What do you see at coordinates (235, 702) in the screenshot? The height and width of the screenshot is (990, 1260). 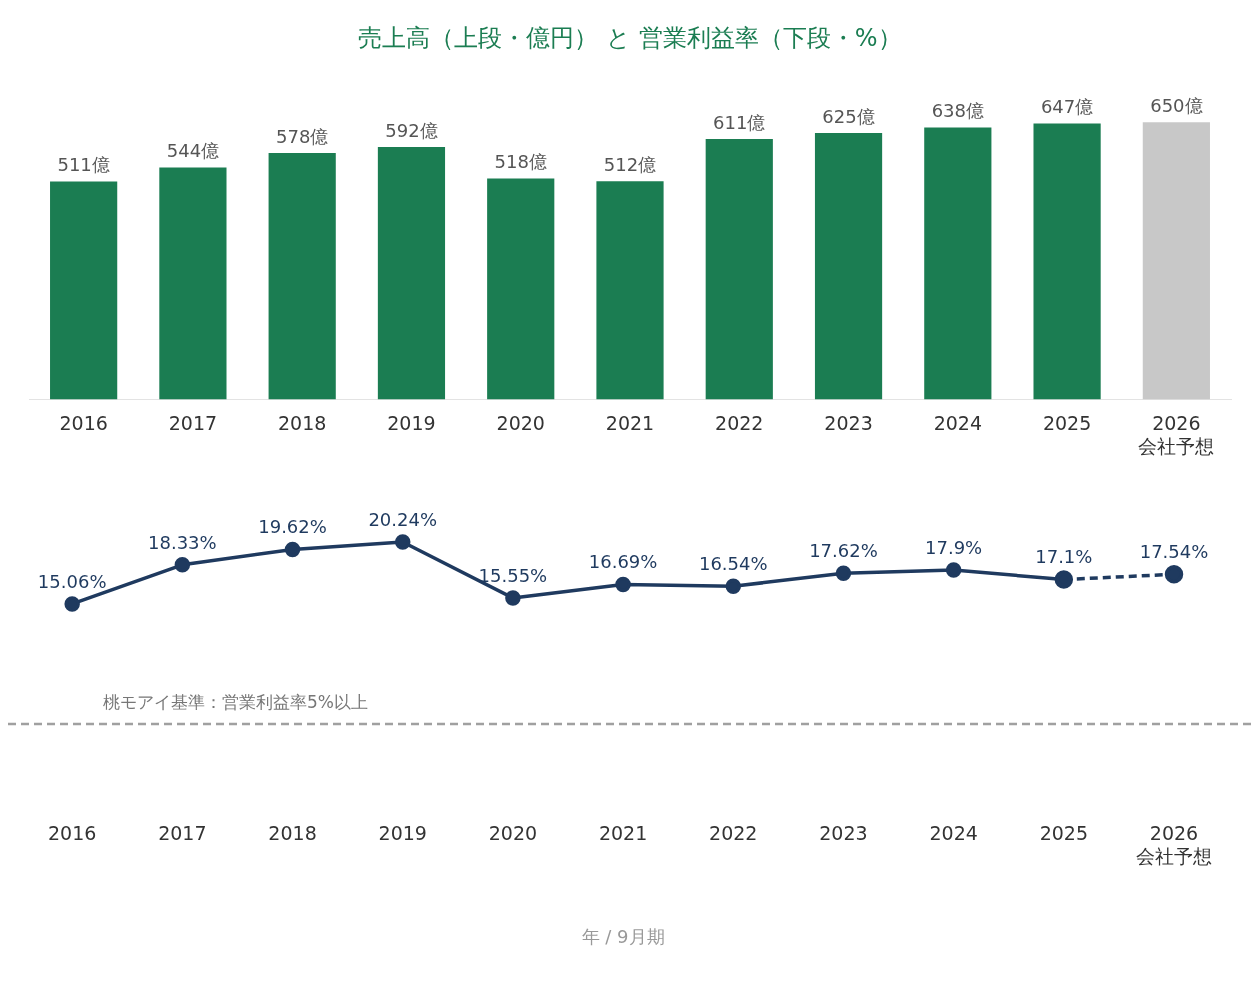 I see `ref-line-label: 桃モアイ基準：営業利益率5%以上` at bounding box center [235, 702].